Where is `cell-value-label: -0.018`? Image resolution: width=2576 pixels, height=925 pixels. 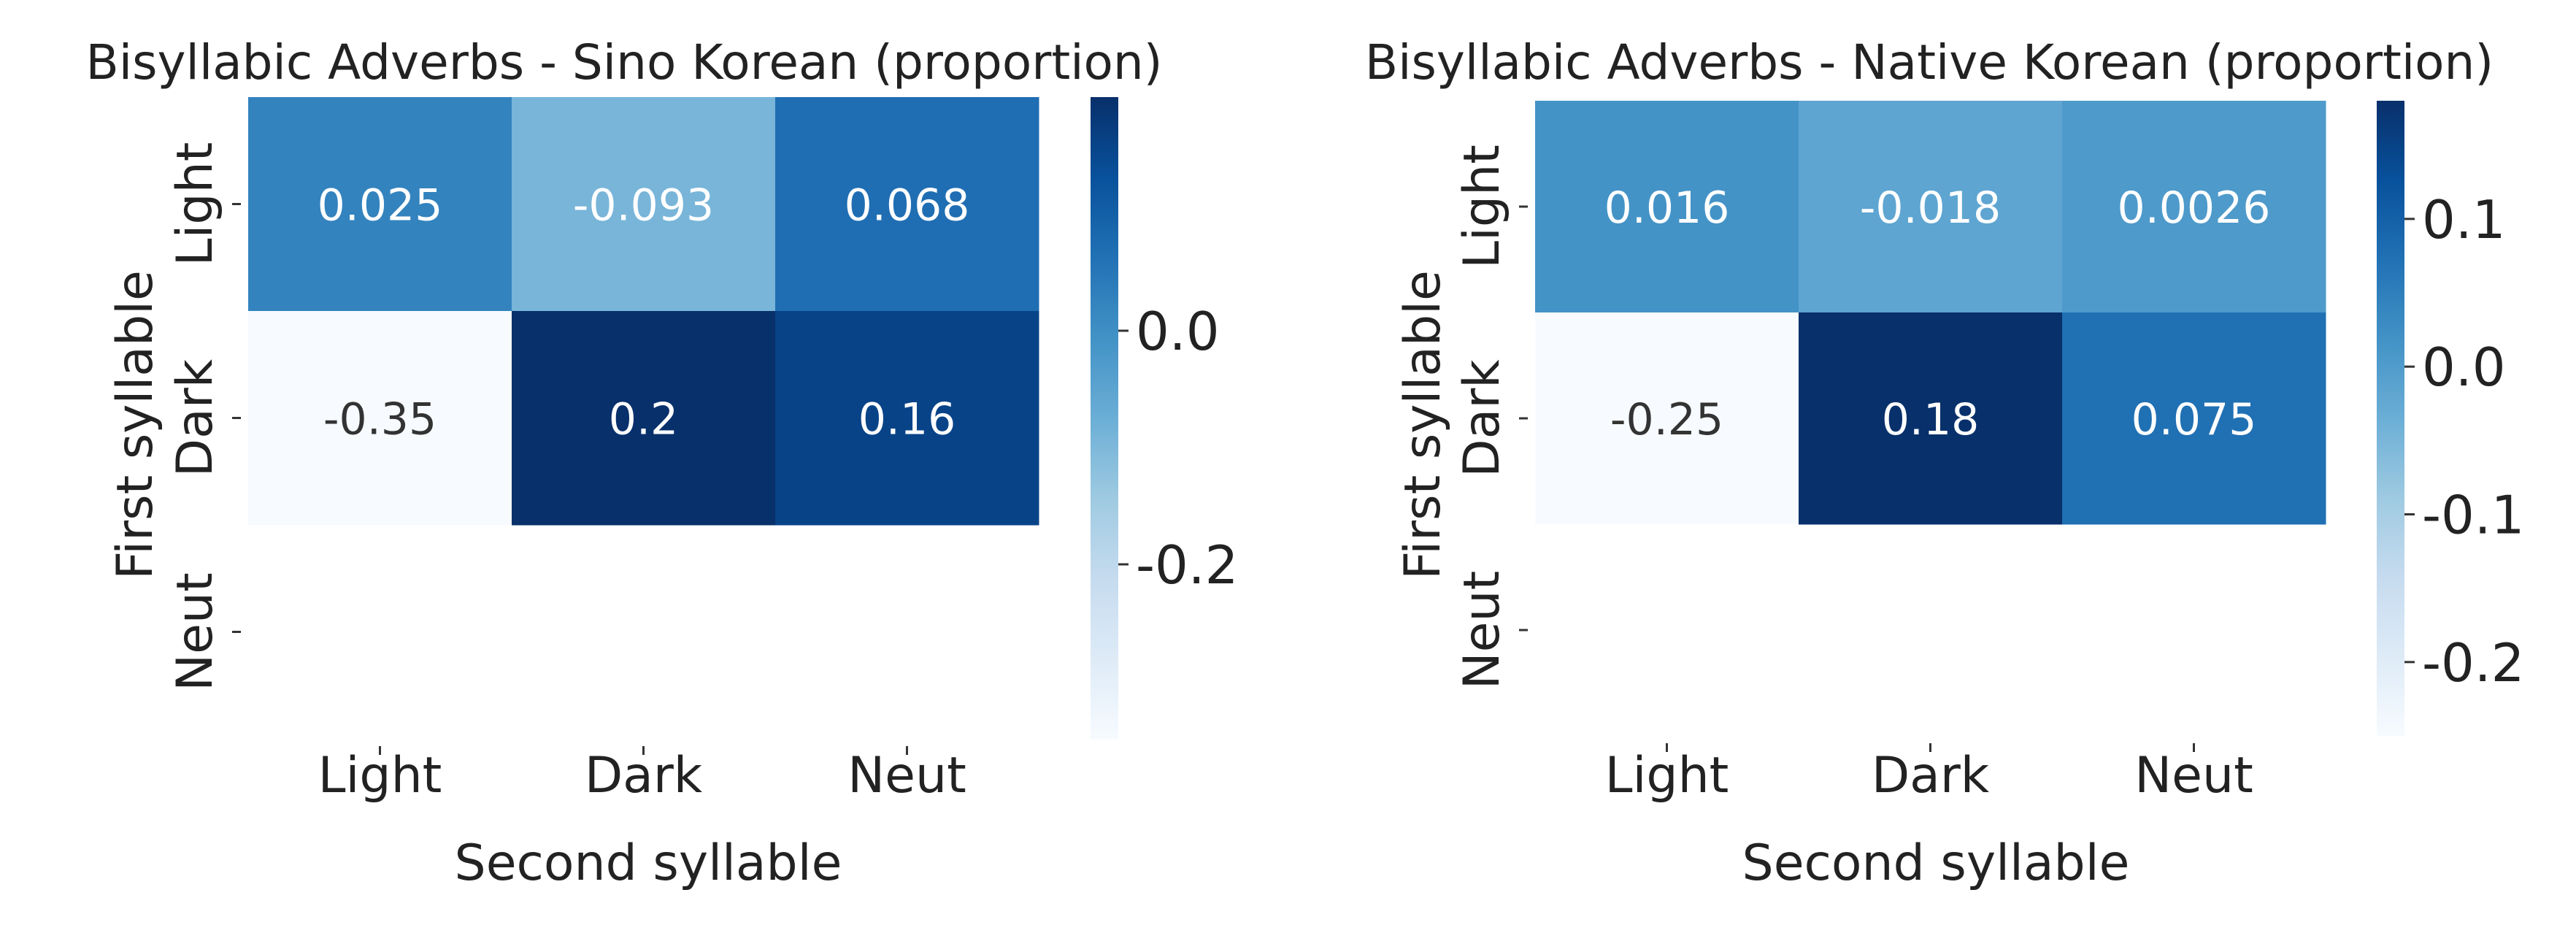
cell-value-label: -0.018 is located at coordinates (1930, 208).